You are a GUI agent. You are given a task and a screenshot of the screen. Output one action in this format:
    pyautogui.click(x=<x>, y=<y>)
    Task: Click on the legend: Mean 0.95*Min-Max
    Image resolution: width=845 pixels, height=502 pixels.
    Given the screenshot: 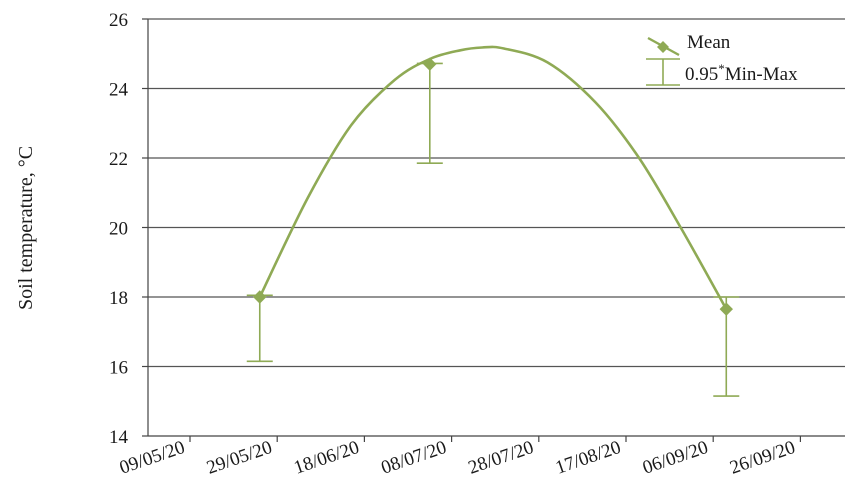 What is the action you would take?
    pyautogui.click(x=722, y=59)
    